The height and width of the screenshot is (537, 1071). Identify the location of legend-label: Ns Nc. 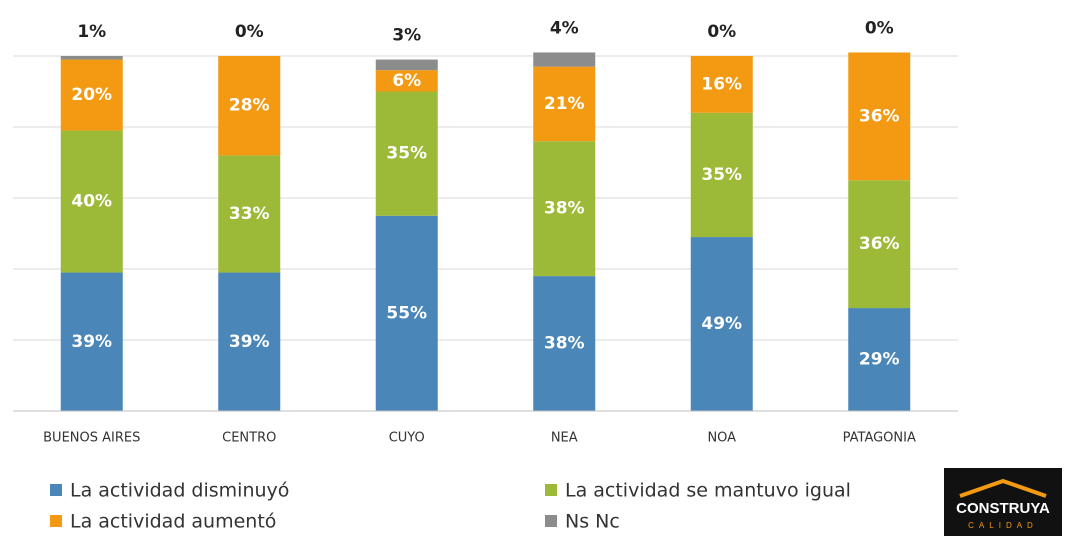
(592, 522).